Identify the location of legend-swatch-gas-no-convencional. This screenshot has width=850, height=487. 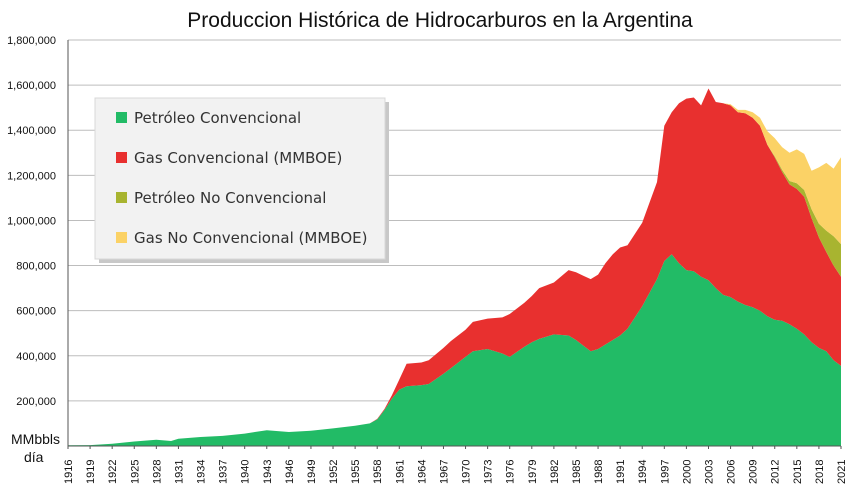
(121, 237).